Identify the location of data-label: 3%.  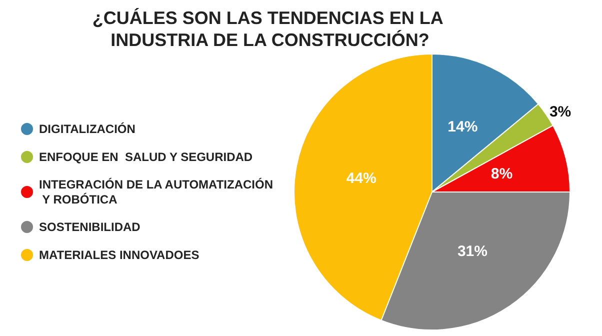
(560, 112).